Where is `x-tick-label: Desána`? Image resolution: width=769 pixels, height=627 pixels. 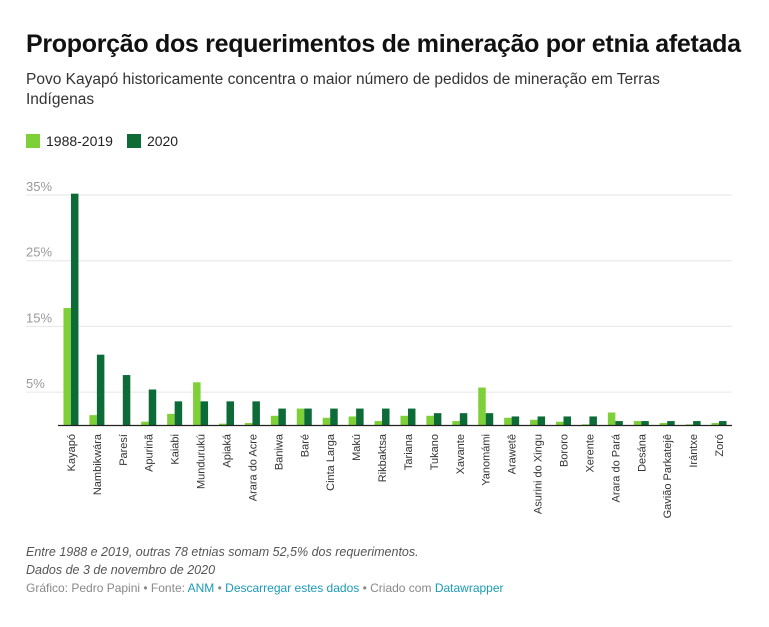 x-tick-label: Desána is located at coordinates (642, 452).